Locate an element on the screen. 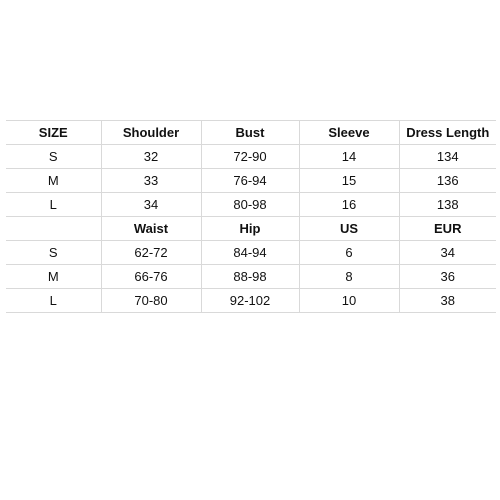 The height and width of the screenshot is (500, 500). table-cell: 80-98 is located at coordinates (250, 204).